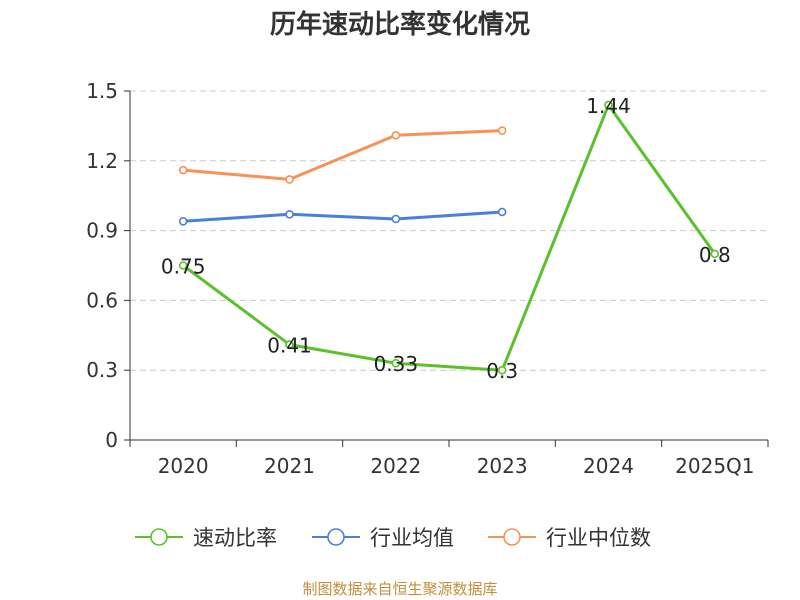 This screenshot has width=800, height=600. I want to click on legend: 速动比率 行业均值 行业中位数, so click(393, 538).